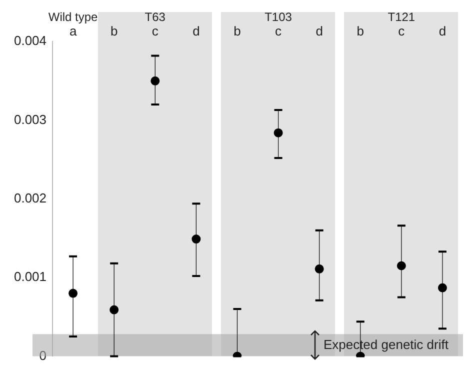 This screenshot has width=476, height=378. What do you see at coordinates (30, 276) in the screenshot?
I see `y-tick-label: 0.001` at bounding box center [30, 276].